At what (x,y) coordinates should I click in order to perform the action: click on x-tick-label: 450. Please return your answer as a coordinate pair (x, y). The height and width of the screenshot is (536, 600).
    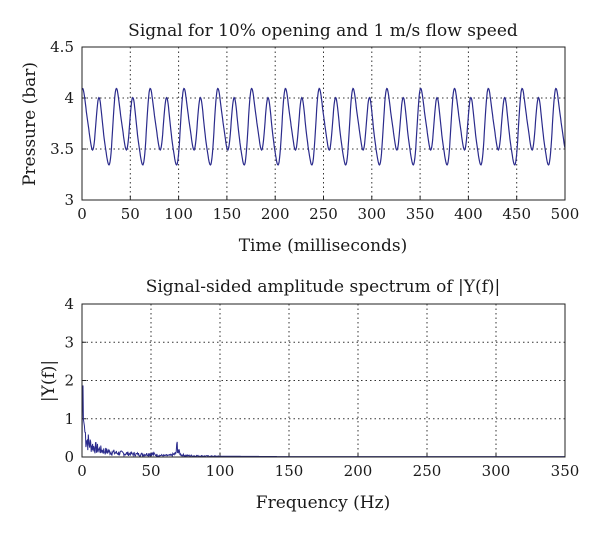
    Looking at the image, I should click on (516, 214).